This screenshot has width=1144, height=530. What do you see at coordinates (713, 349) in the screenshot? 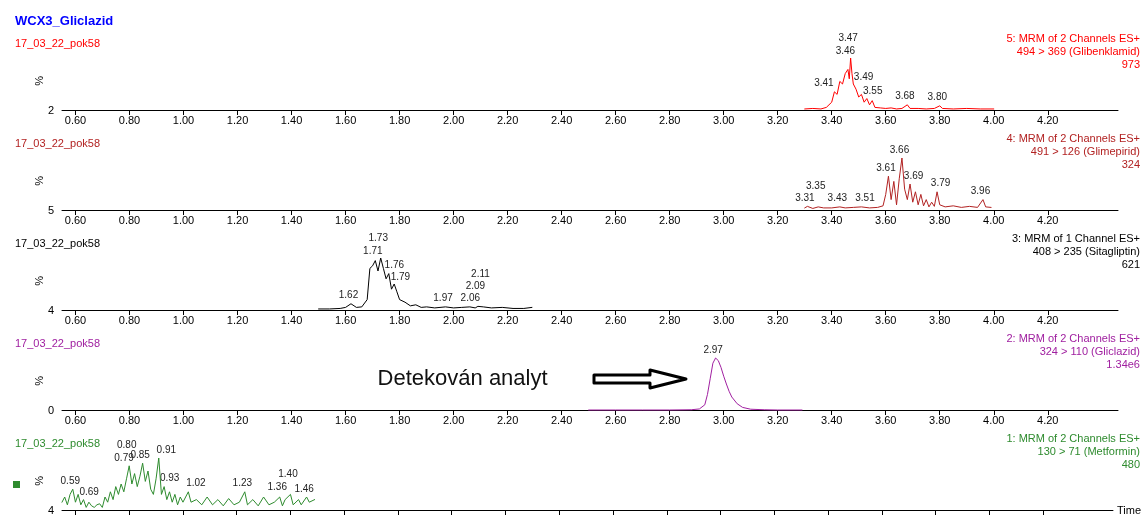
I see `annotation: 2.97` at bounding box center [713, 349].